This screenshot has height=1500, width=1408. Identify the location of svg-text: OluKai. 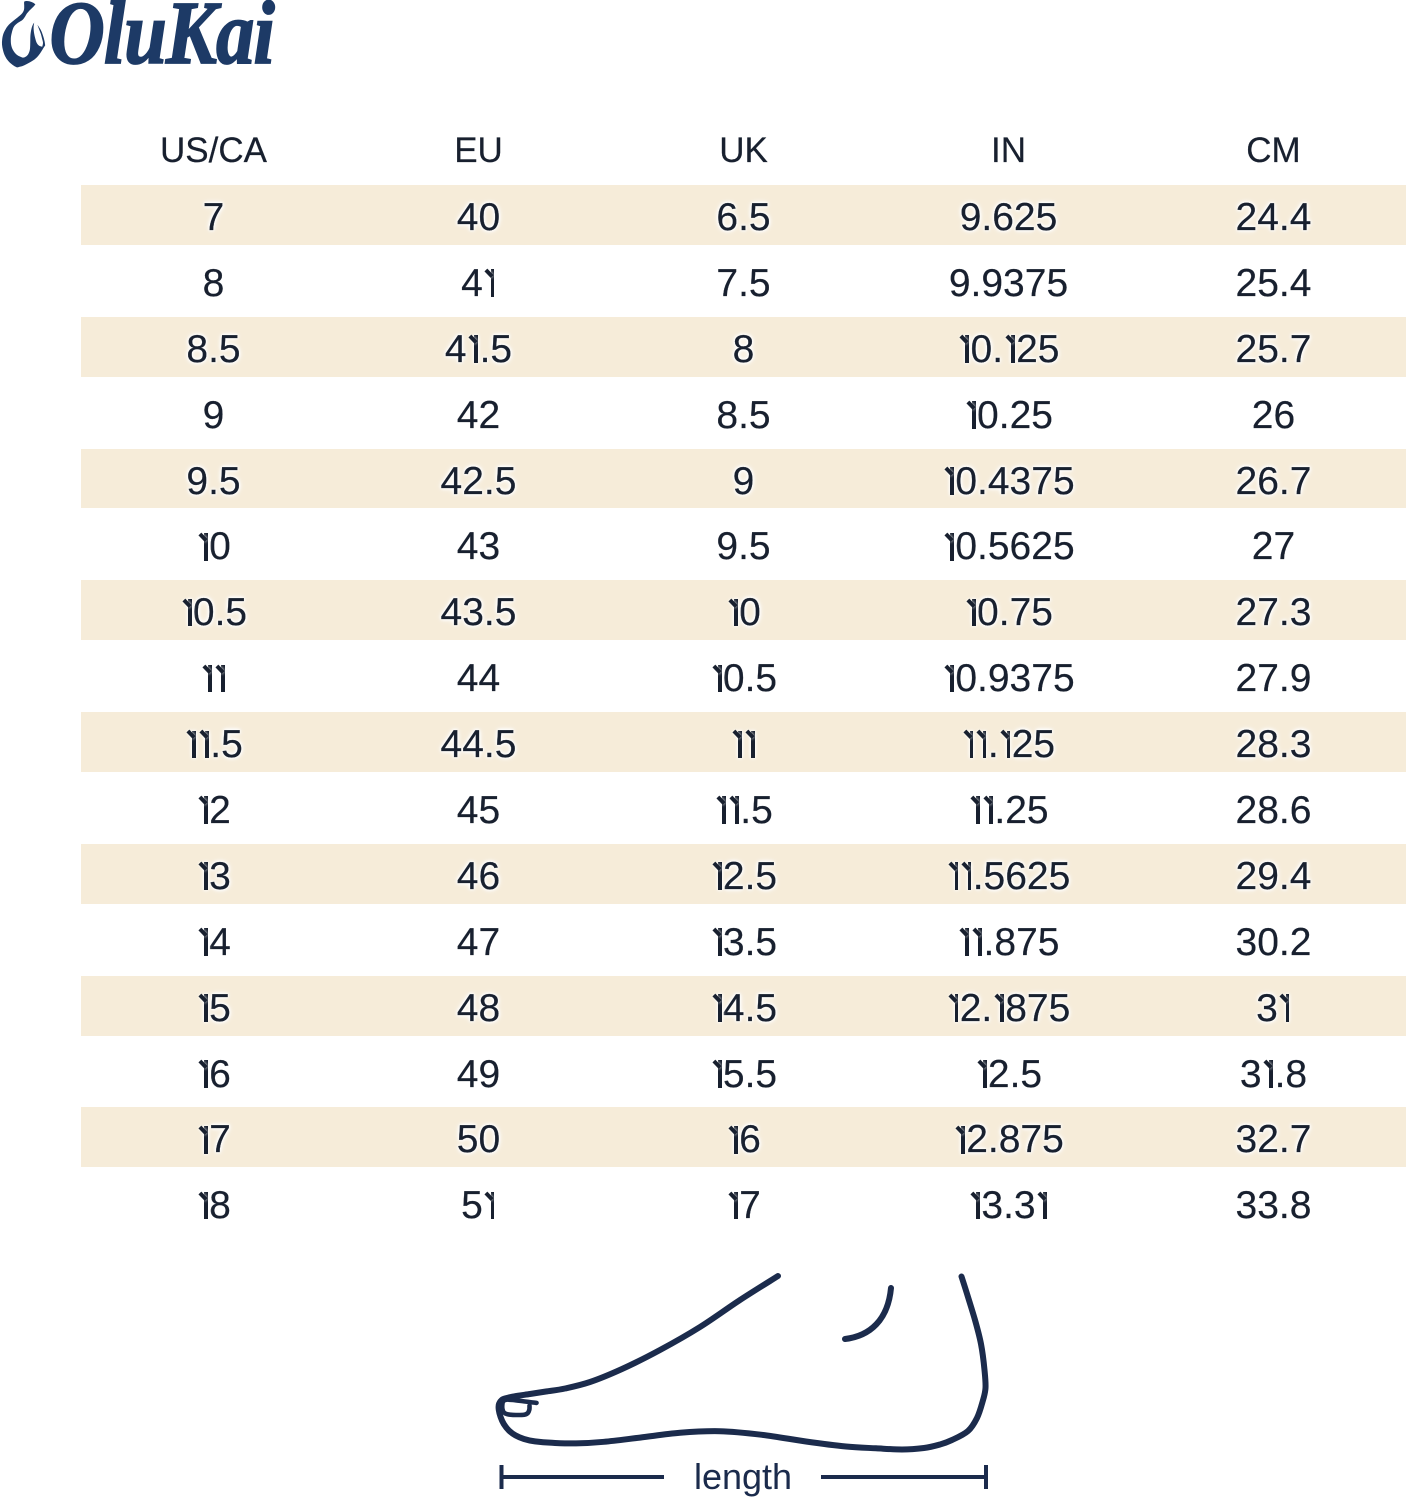
(162, 40).